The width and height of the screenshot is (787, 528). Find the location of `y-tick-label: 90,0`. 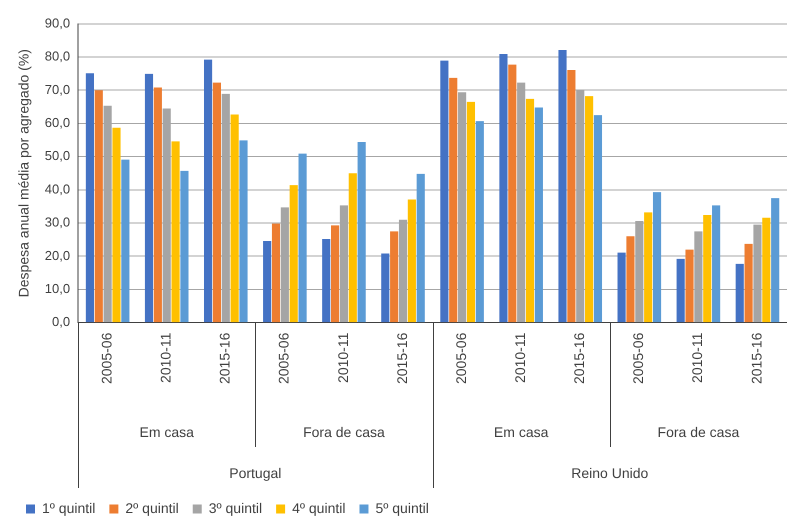

y-tick-label: 90,0 is located at coordinates (57, 22).